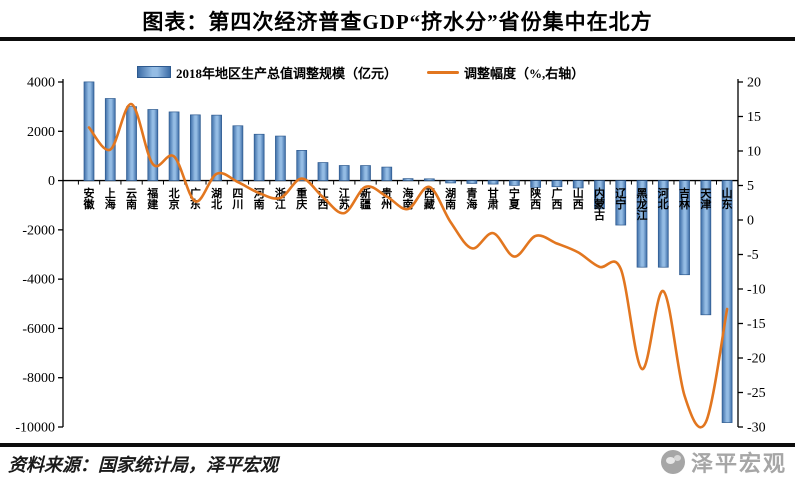 The height and width of the screenshot is (489, 795). Describe the element at coordinates (131, 199) in the screenshot. I see `x-axis-label-云南: 云南` at that location.